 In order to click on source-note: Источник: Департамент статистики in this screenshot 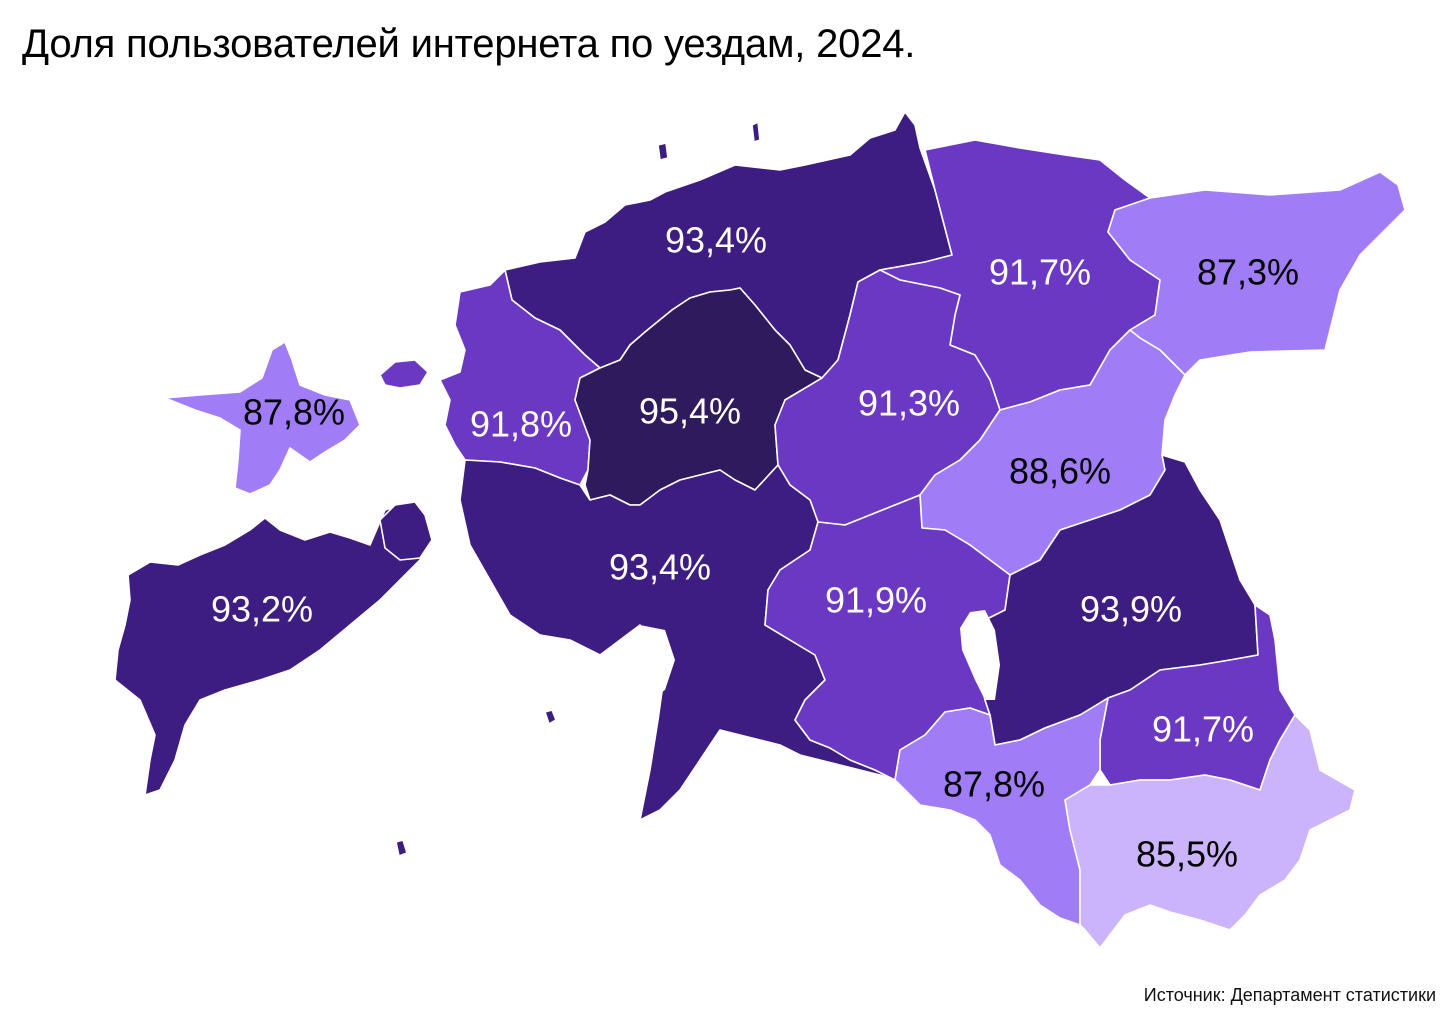, I will do `click(1289, 995)`.